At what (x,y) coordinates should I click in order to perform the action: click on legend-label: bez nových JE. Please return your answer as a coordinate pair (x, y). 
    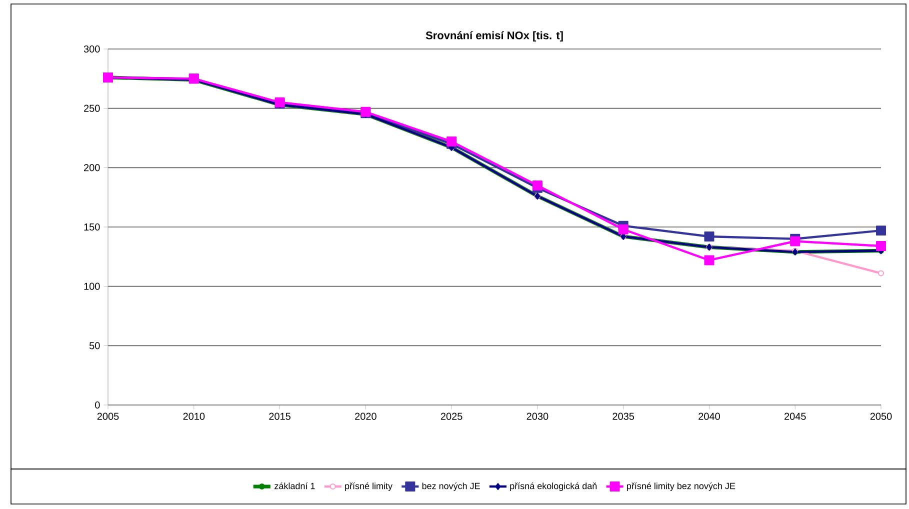
    Looking at the image, I should click on (451, 486).